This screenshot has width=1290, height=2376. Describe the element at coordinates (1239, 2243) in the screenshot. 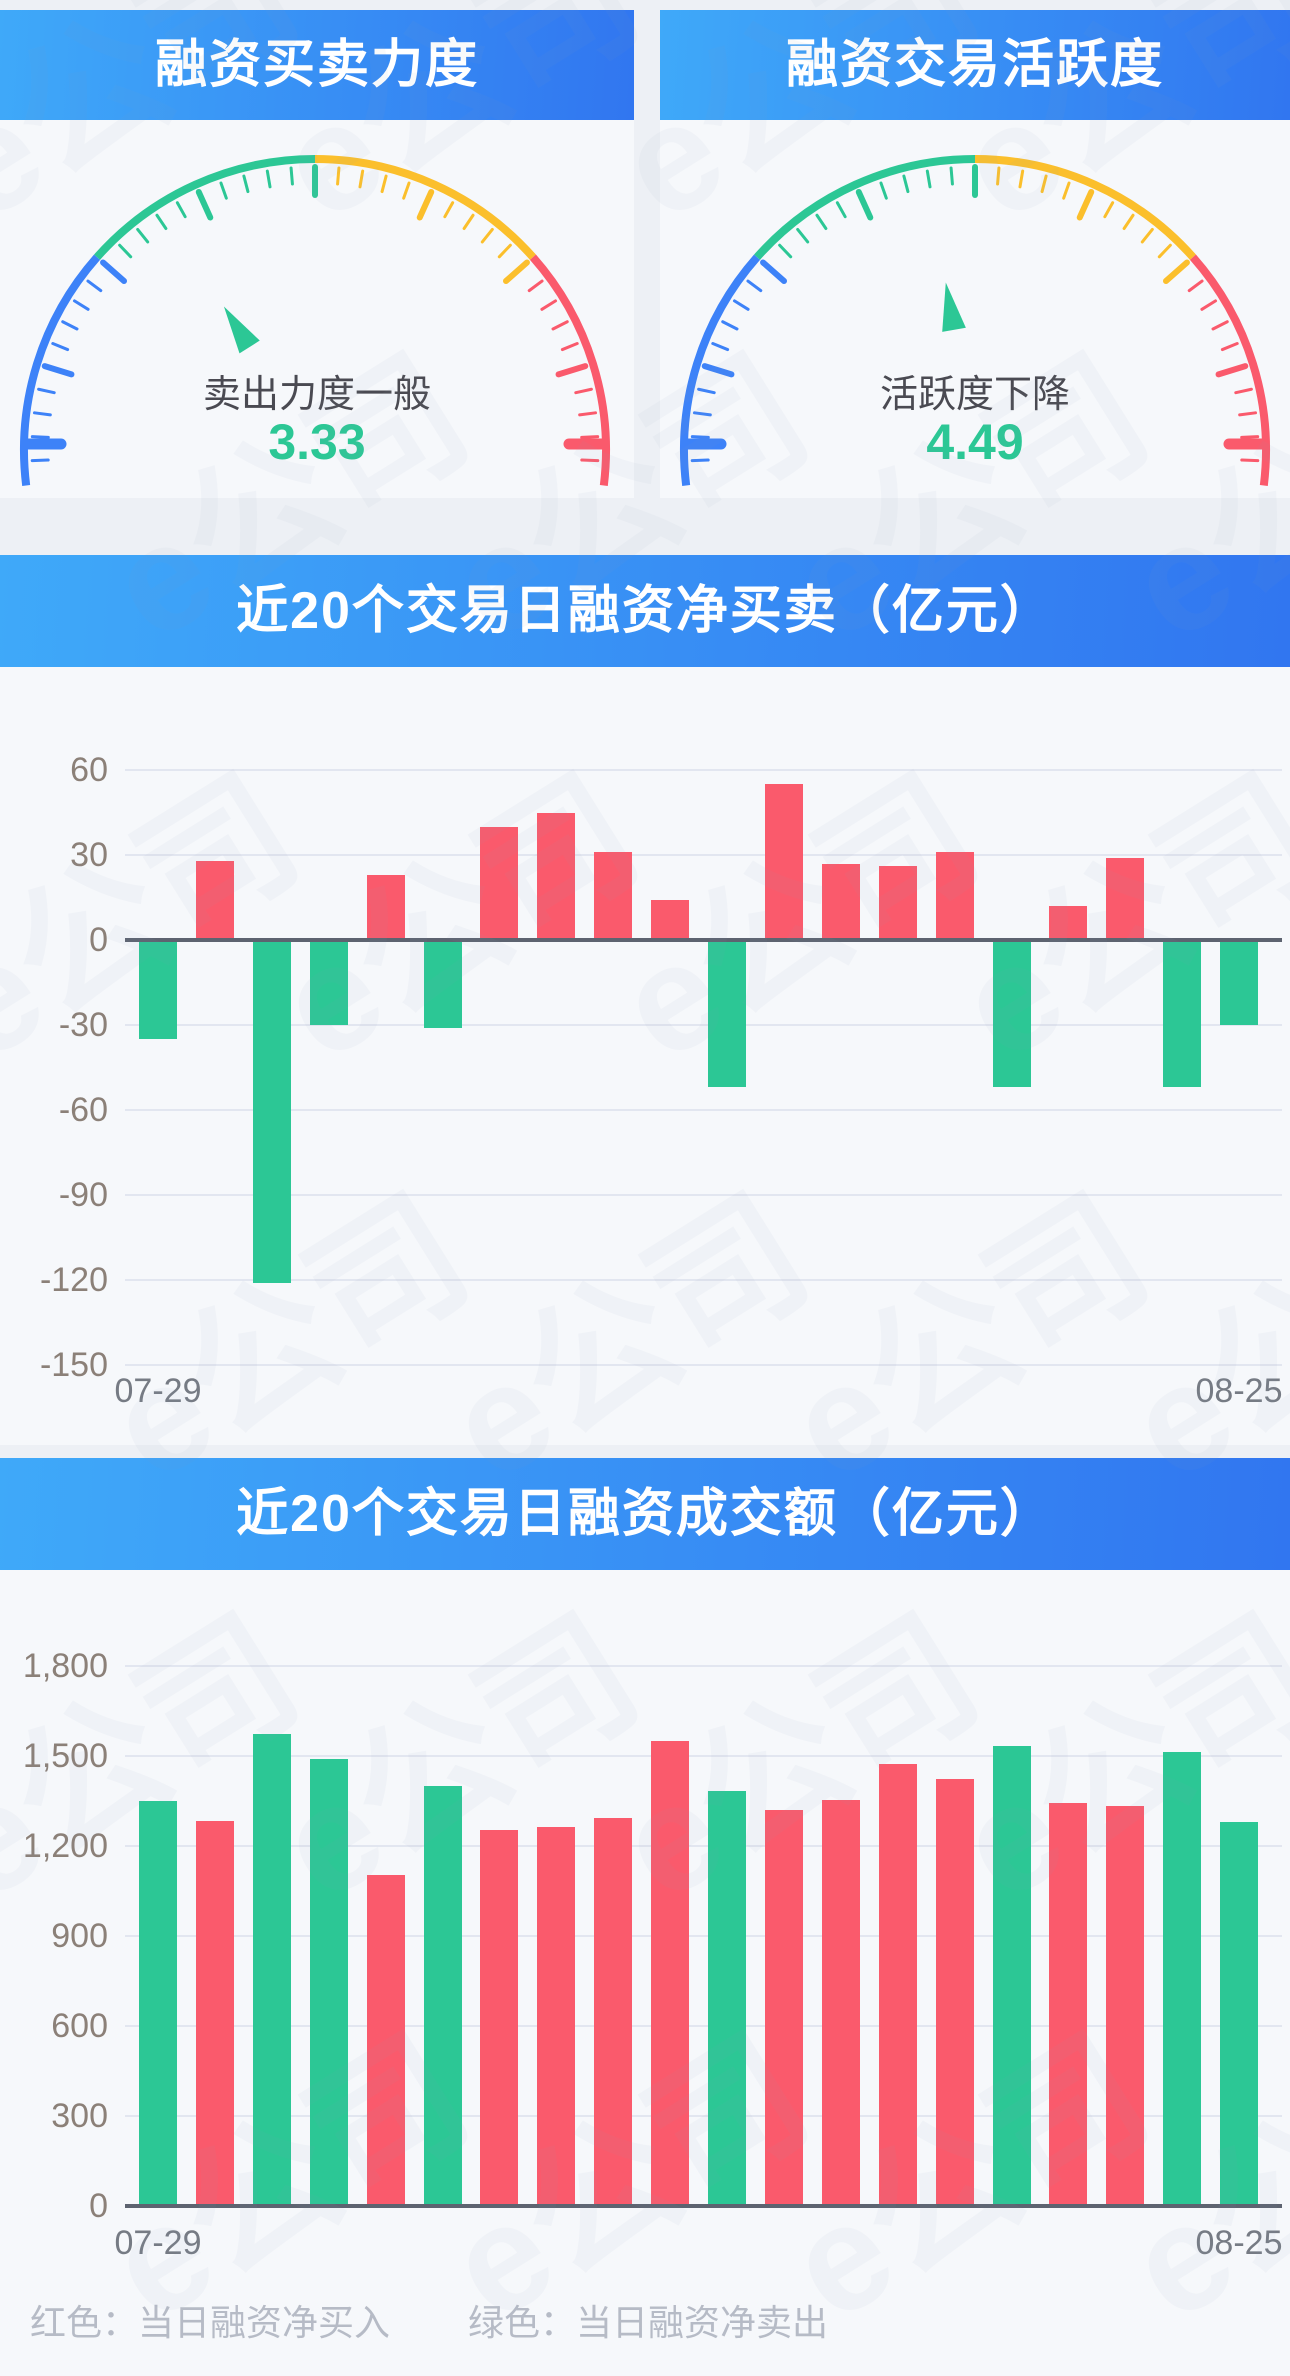

I see `x-axis-label-last: 08-25` at that location.